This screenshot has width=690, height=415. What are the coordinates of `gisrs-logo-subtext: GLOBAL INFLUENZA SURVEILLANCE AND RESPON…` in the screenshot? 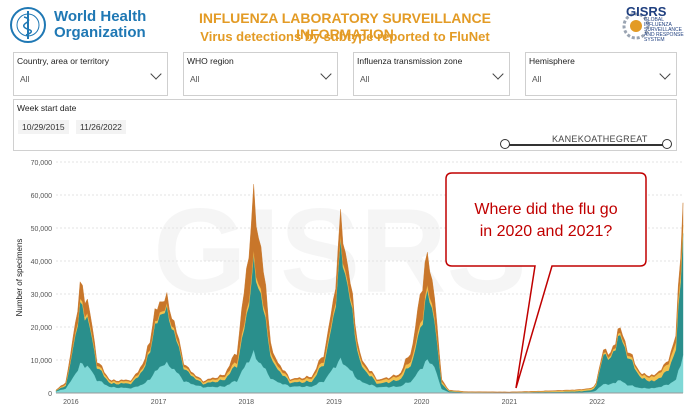 It's located at (664, 30).